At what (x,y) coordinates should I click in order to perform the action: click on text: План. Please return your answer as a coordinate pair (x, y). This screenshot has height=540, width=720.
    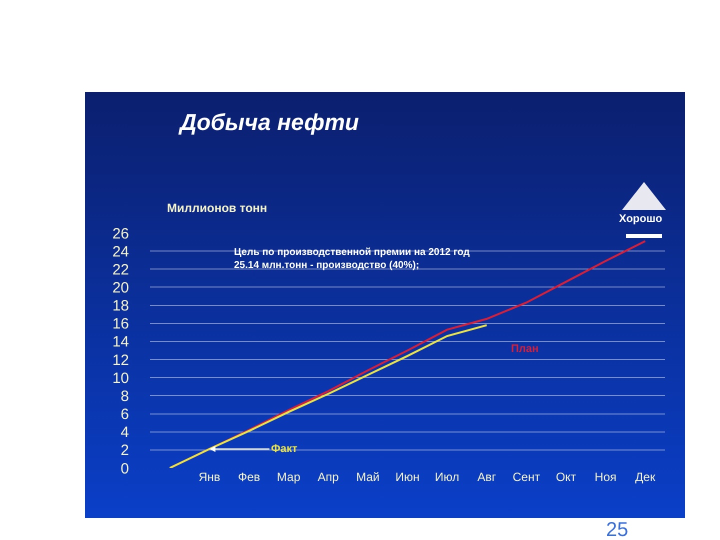
    Looking at the image, I should click on (525, 349).